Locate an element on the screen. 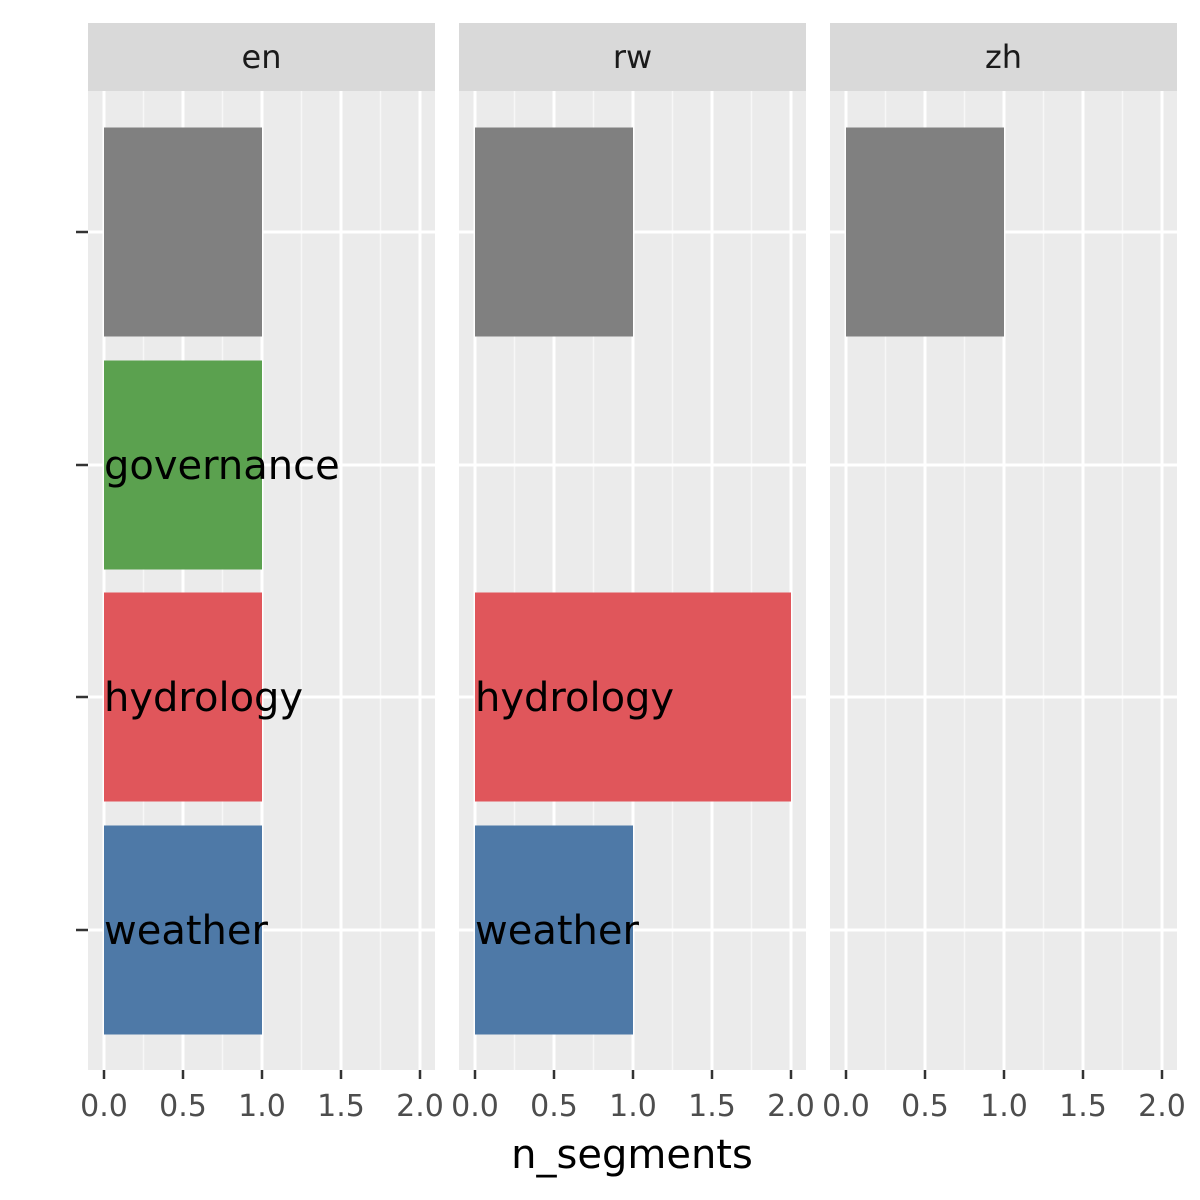 Image resolution: width=1200 pixels, height=1200 pixels. bar-rw-weather is located at coordinates (554, 930).